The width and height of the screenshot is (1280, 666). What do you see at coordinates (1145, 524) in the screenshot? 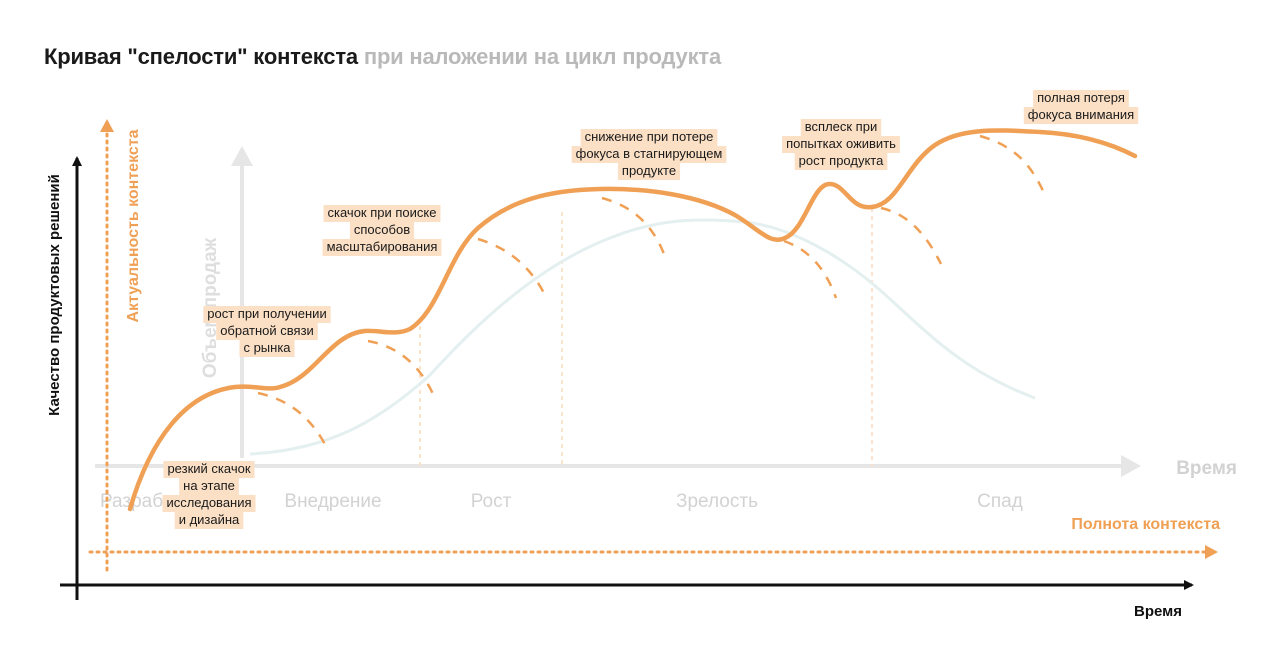
I see `context-completeness-label: Полнота контекста` at bounding box center [1145, 524].